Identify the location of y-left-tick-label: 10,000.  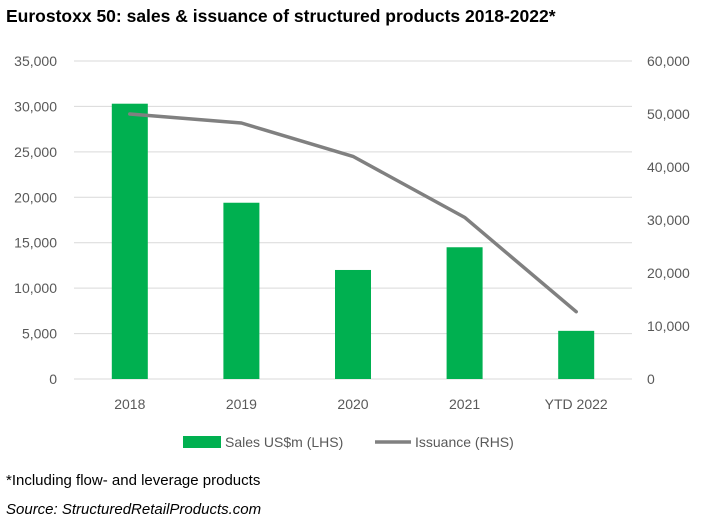
(35, 288).